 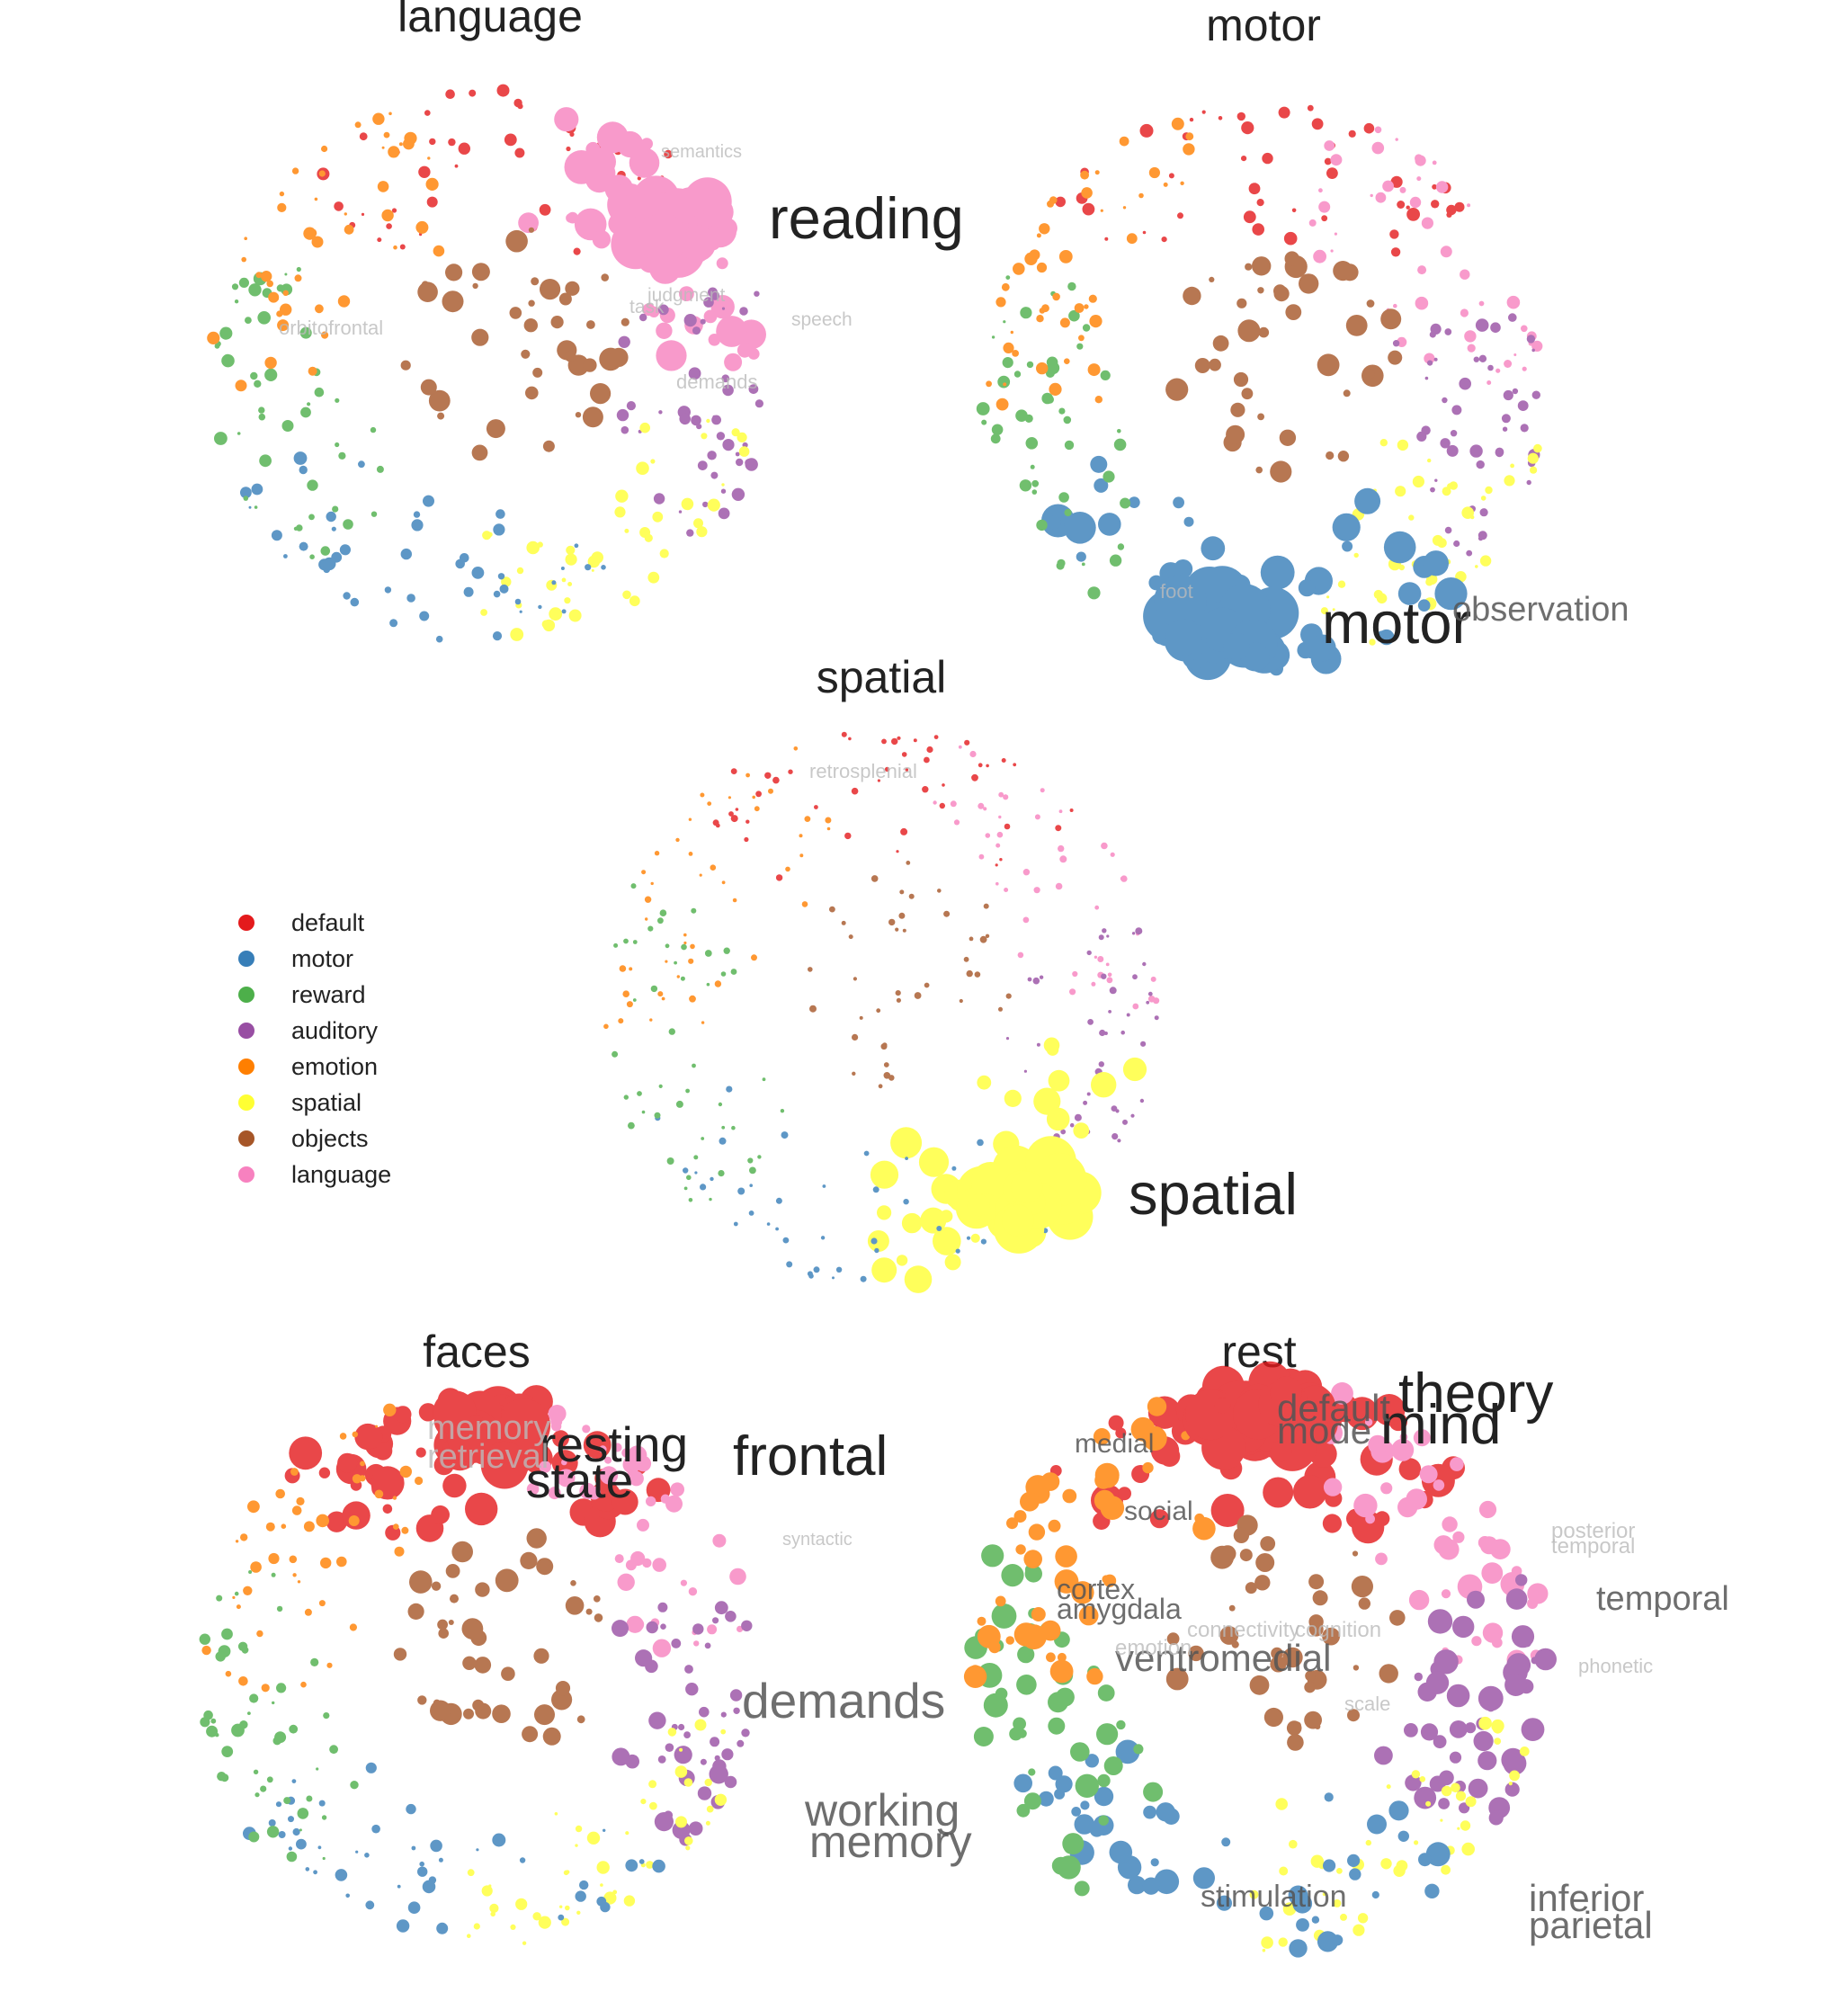 I want to click on node-label: medial, so click(x=1114, y=1444).